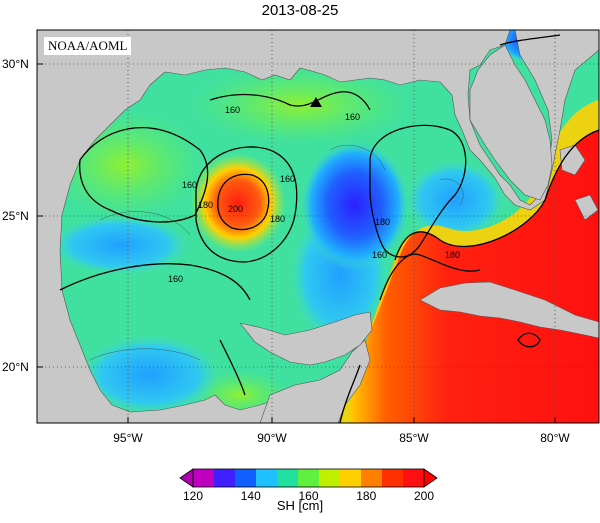  Describe the element at coordinates (308, 496) in the screenshot. I see `colorbar-tick-label: 160` at that location.